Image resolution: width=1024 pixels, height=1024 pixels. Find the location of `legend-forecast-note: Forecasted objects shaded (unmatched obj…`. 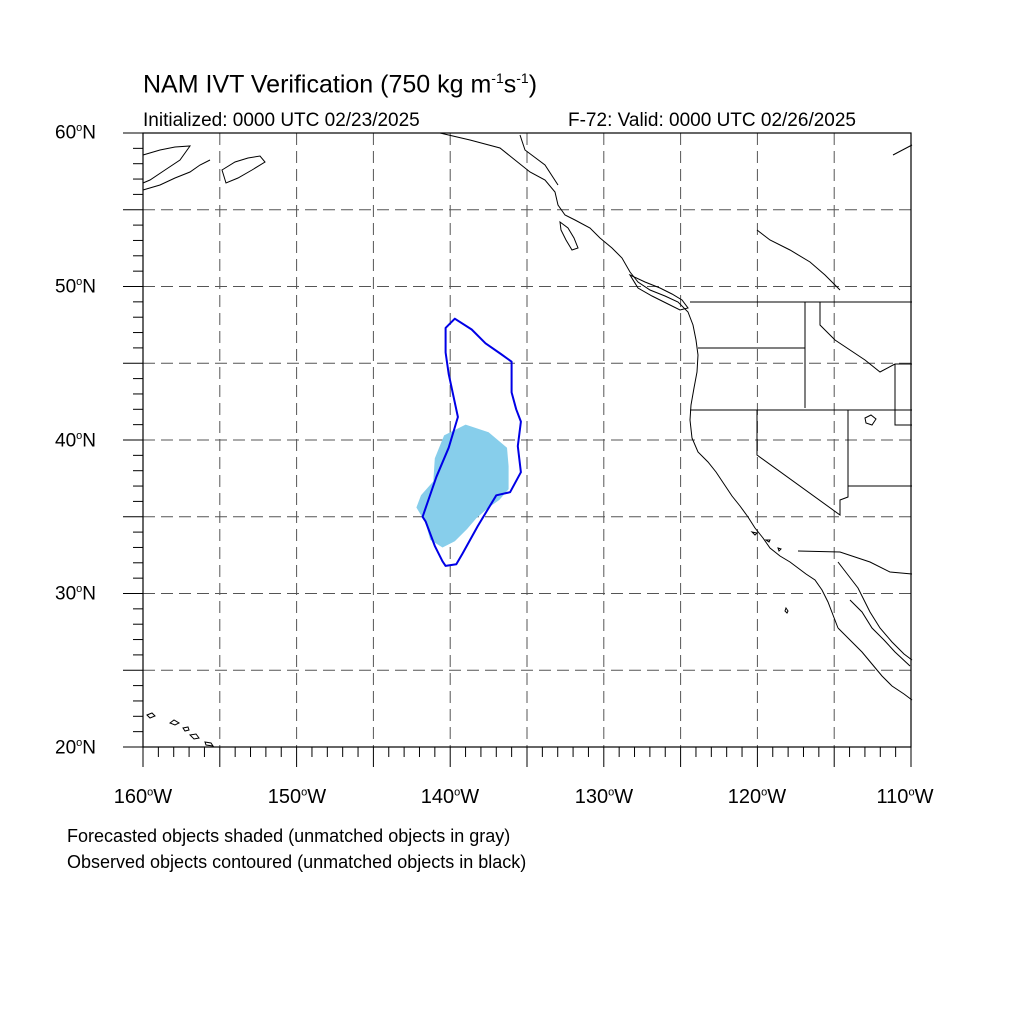

legend-forecast-note: Forecasted objects shaded (unmatched obj… is located at coordinates (289, 836).